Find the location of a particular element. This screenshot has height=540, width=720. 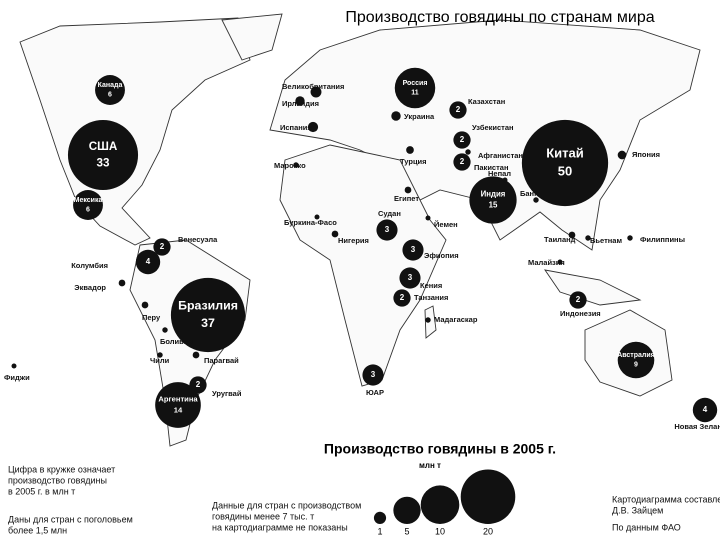

legend-label: 10 is located at coordinates (440, 531).